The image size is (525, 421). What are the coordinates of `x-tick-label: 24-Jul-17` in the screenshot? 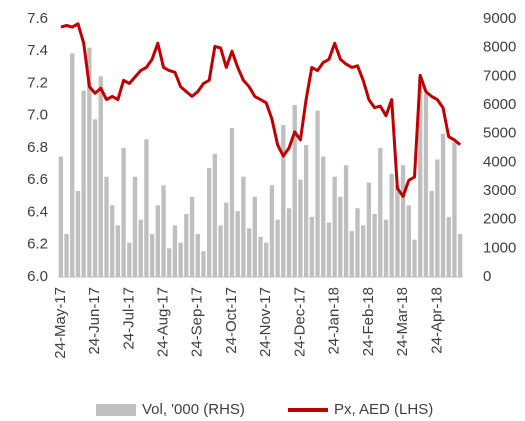 It's located at (128, 318).